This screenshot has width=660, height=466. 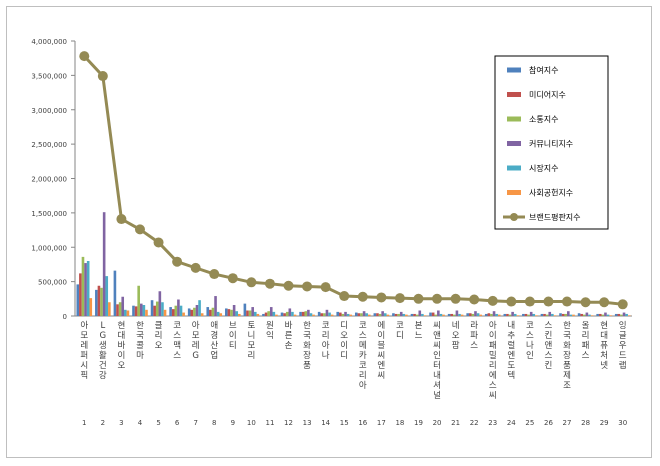 What do you see at coordinates (381, 423) in the screenshot?
I see `rank-label-17: 17` at bounding box center [381, 423].